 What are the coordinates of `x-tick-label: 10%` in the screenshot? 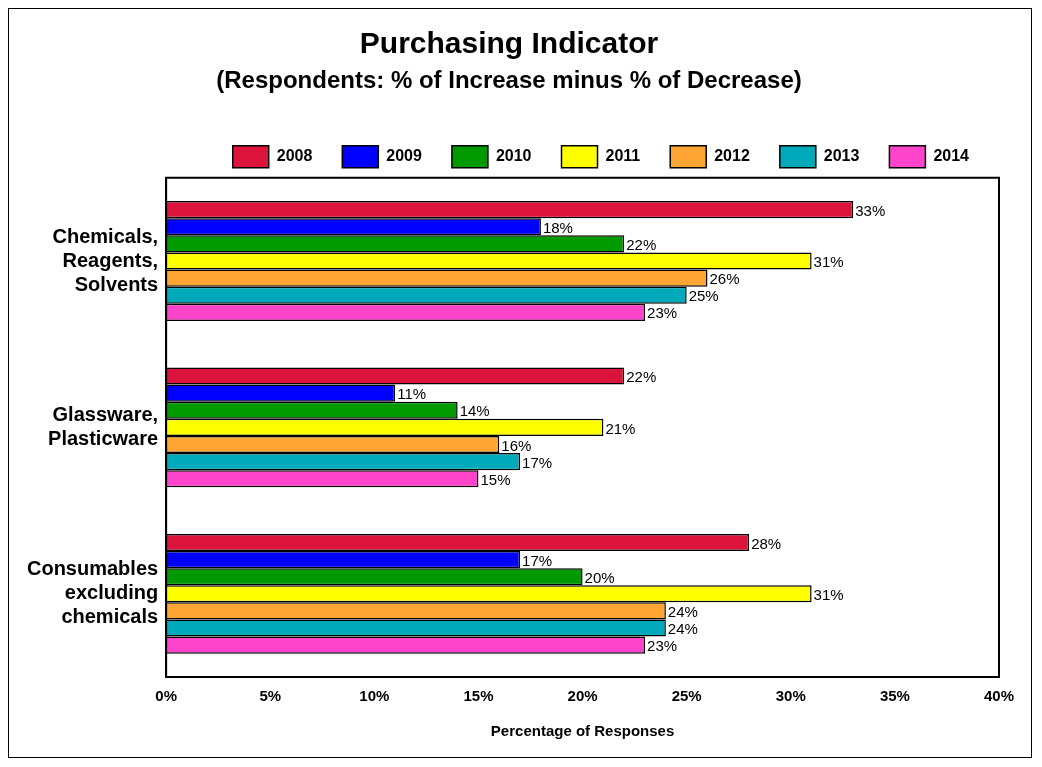 It's located at (374, 696).